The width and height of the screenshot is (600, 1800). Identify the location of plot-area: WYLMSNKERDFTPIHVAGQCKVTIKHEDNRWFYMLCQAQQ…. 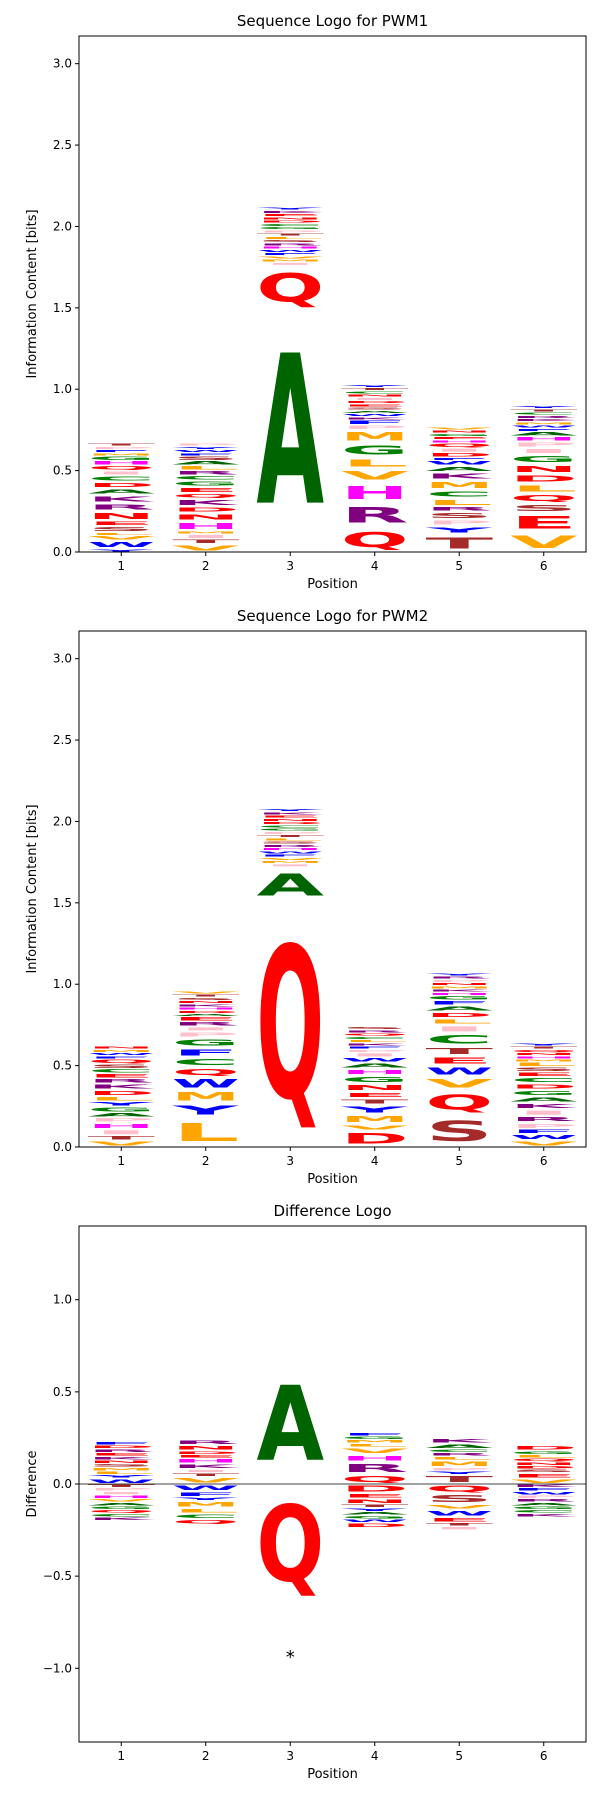
(332, 1486).